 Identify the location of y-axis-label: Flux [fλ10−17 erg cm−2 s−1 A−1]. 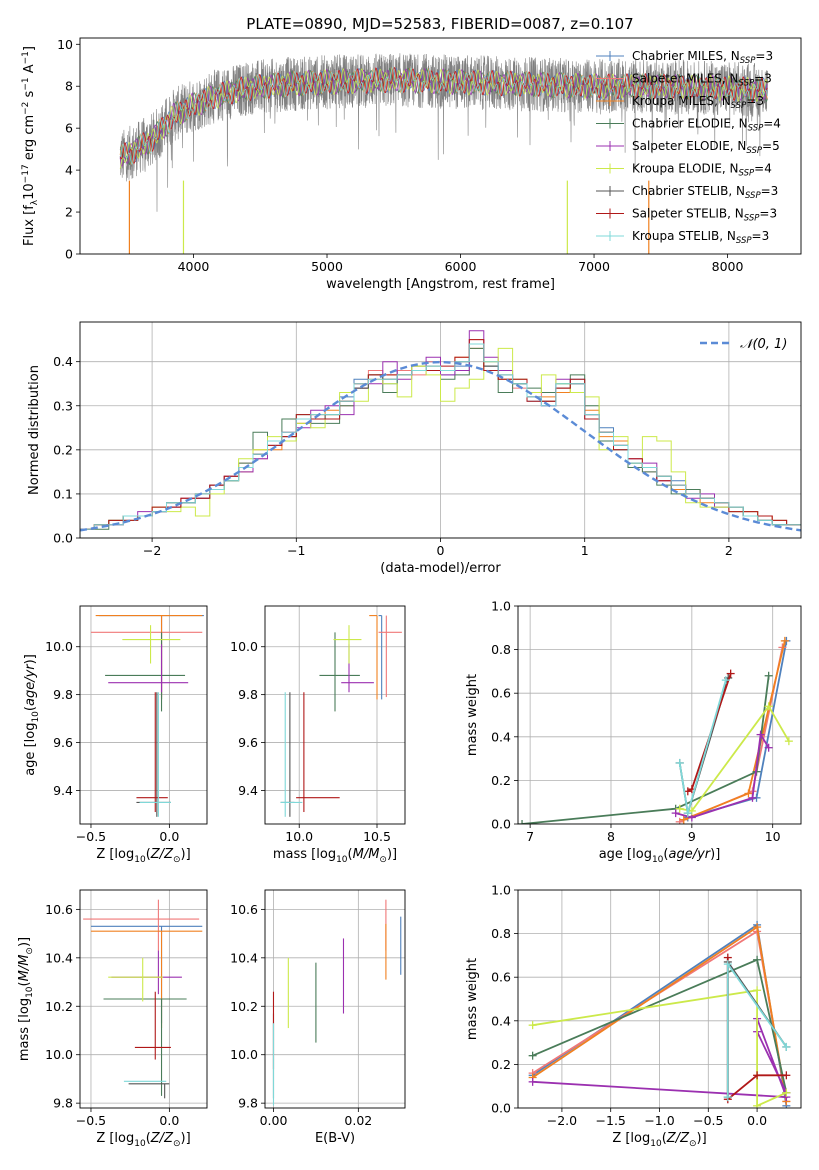
(30, 146).